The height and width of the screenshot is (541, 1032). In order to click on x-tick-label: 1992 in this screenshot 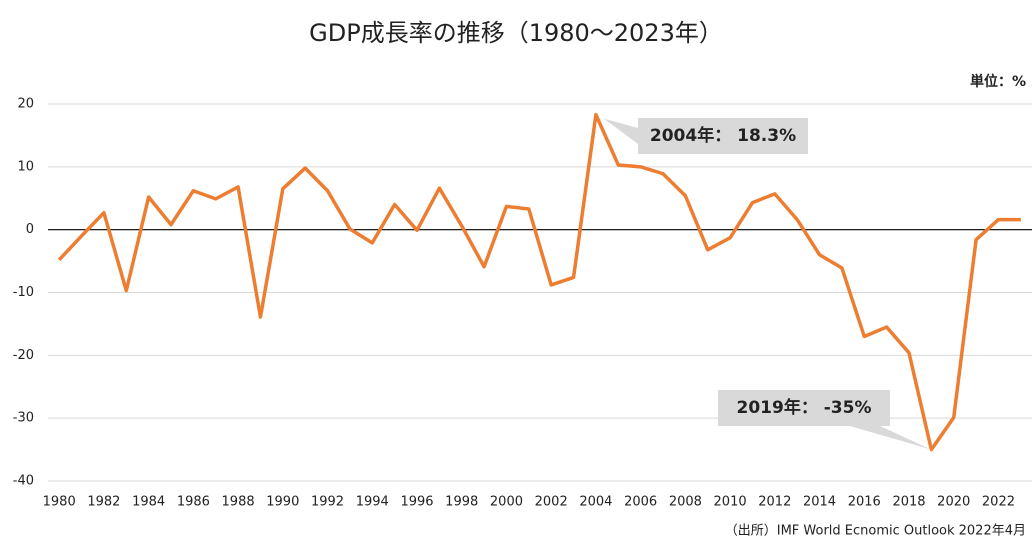, I will do `click(327, 502)`.